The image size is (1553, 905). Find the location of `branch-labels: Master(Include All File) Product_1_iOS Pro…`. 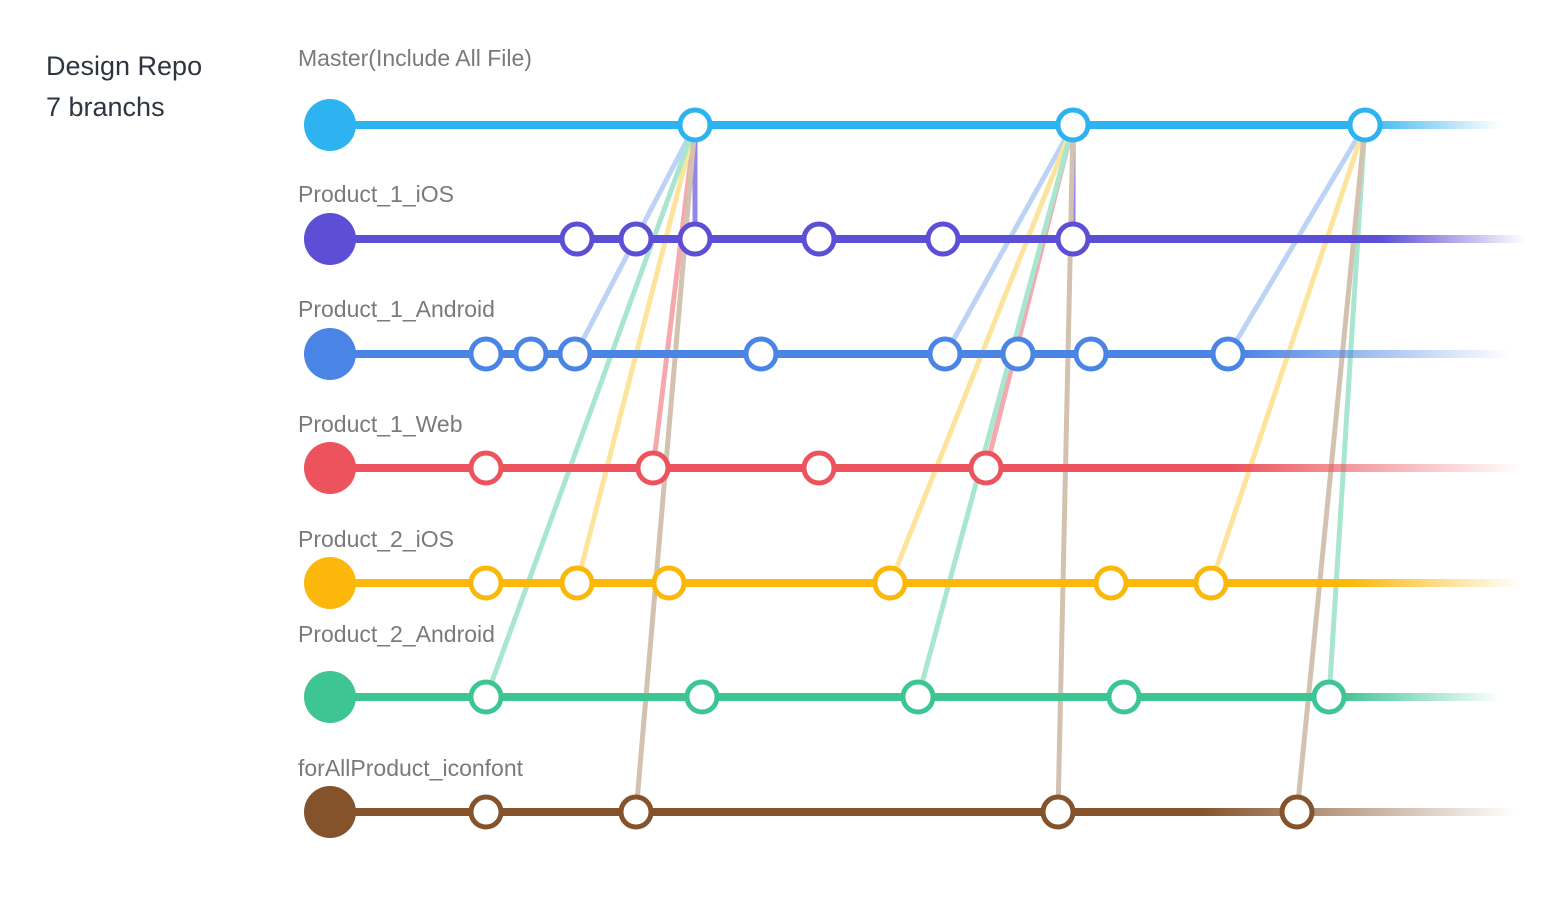

branch-labels: Master(Include All File) Product_1_iOS Pro… is located at coordinates (415, 413).